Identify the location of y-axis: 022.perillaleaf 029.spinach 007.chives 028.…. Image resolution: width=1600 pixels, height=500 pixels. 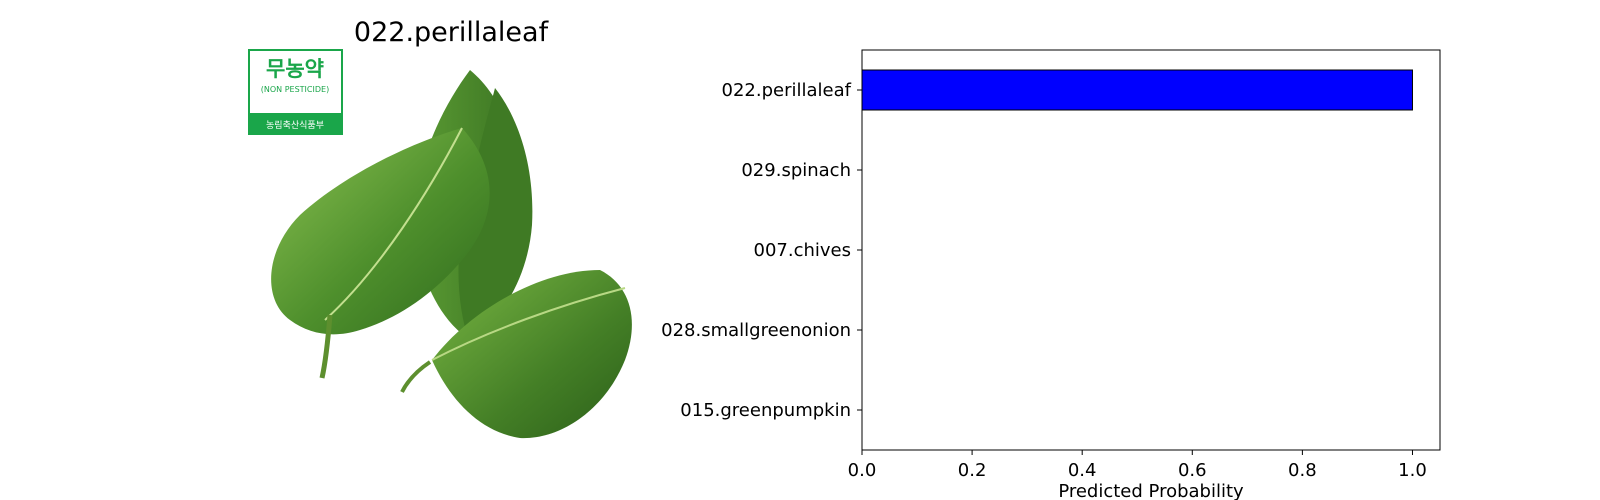
(761, 250).